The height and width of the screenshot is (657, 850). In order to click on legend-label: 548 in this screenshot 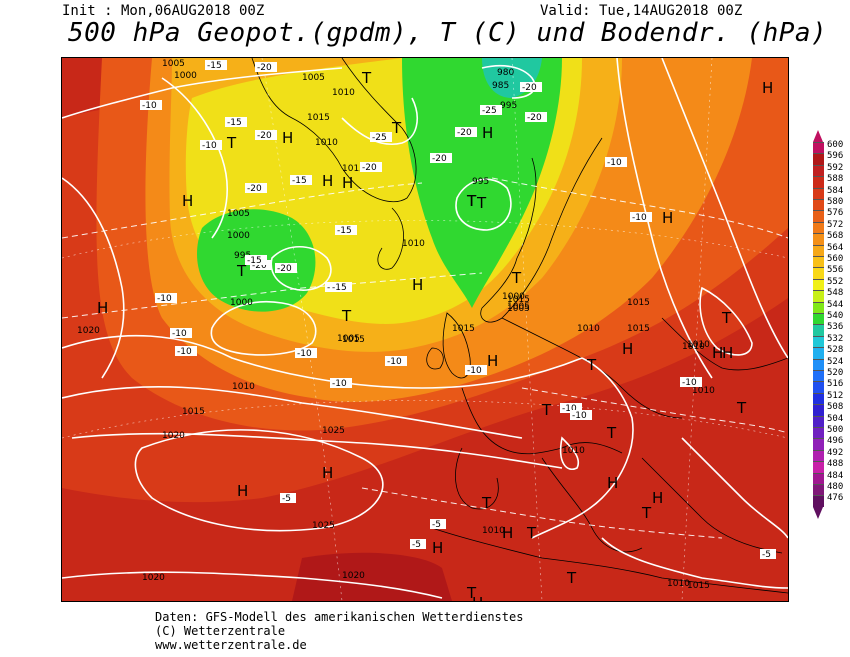, I will do `click(835, 293)`.